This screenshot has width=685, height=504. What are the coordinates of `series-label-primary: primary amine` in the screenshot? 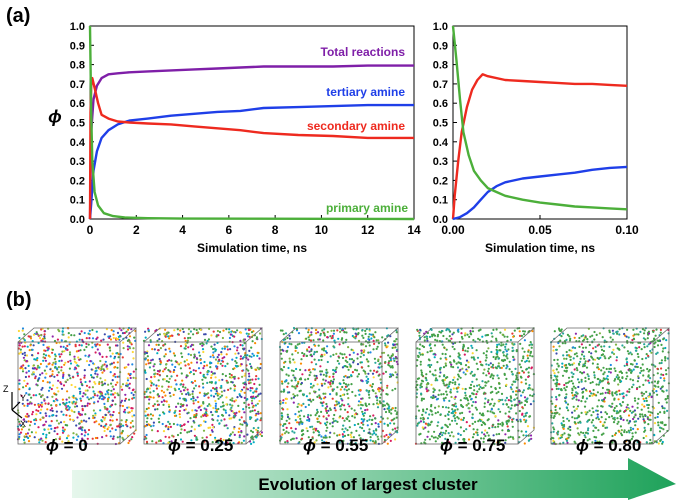 It's located at (367, 208).